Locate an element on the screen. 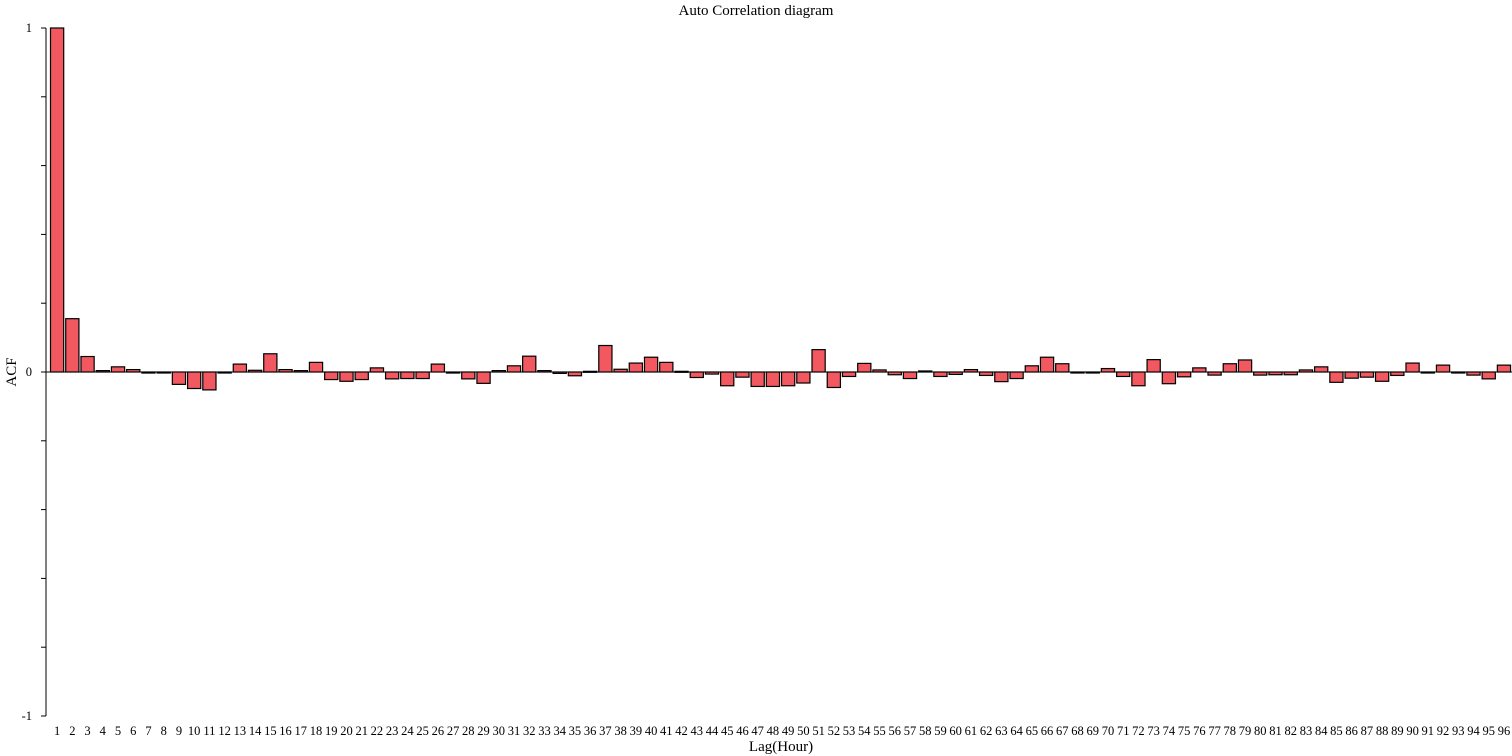 This screenshot has width=1512, height=756. x-tick-label: 23 is located at coordinates (392, 731).